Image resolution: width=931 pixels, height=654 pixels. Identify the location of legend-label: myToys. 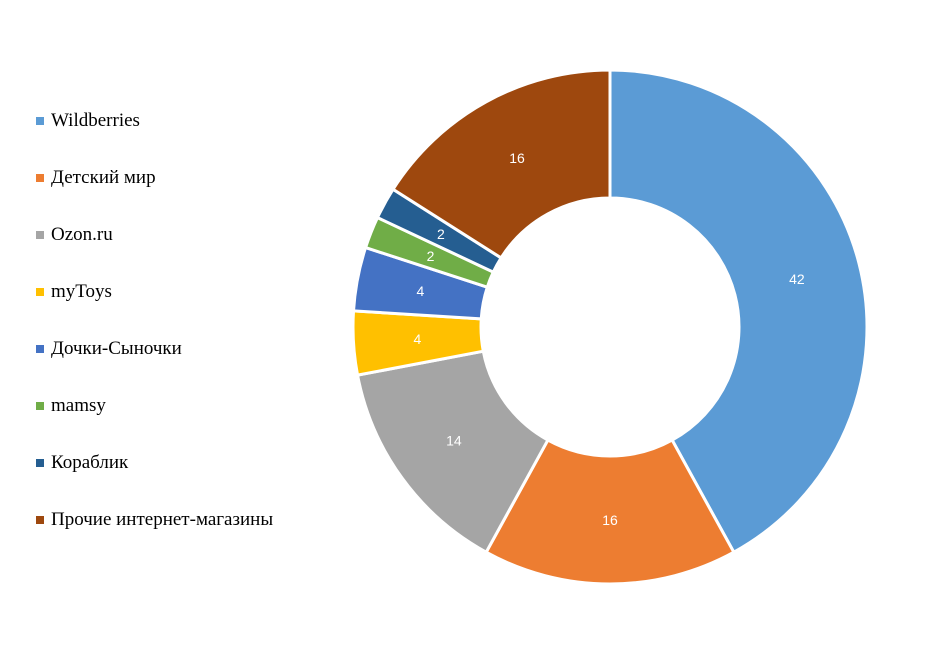
(81, 291).